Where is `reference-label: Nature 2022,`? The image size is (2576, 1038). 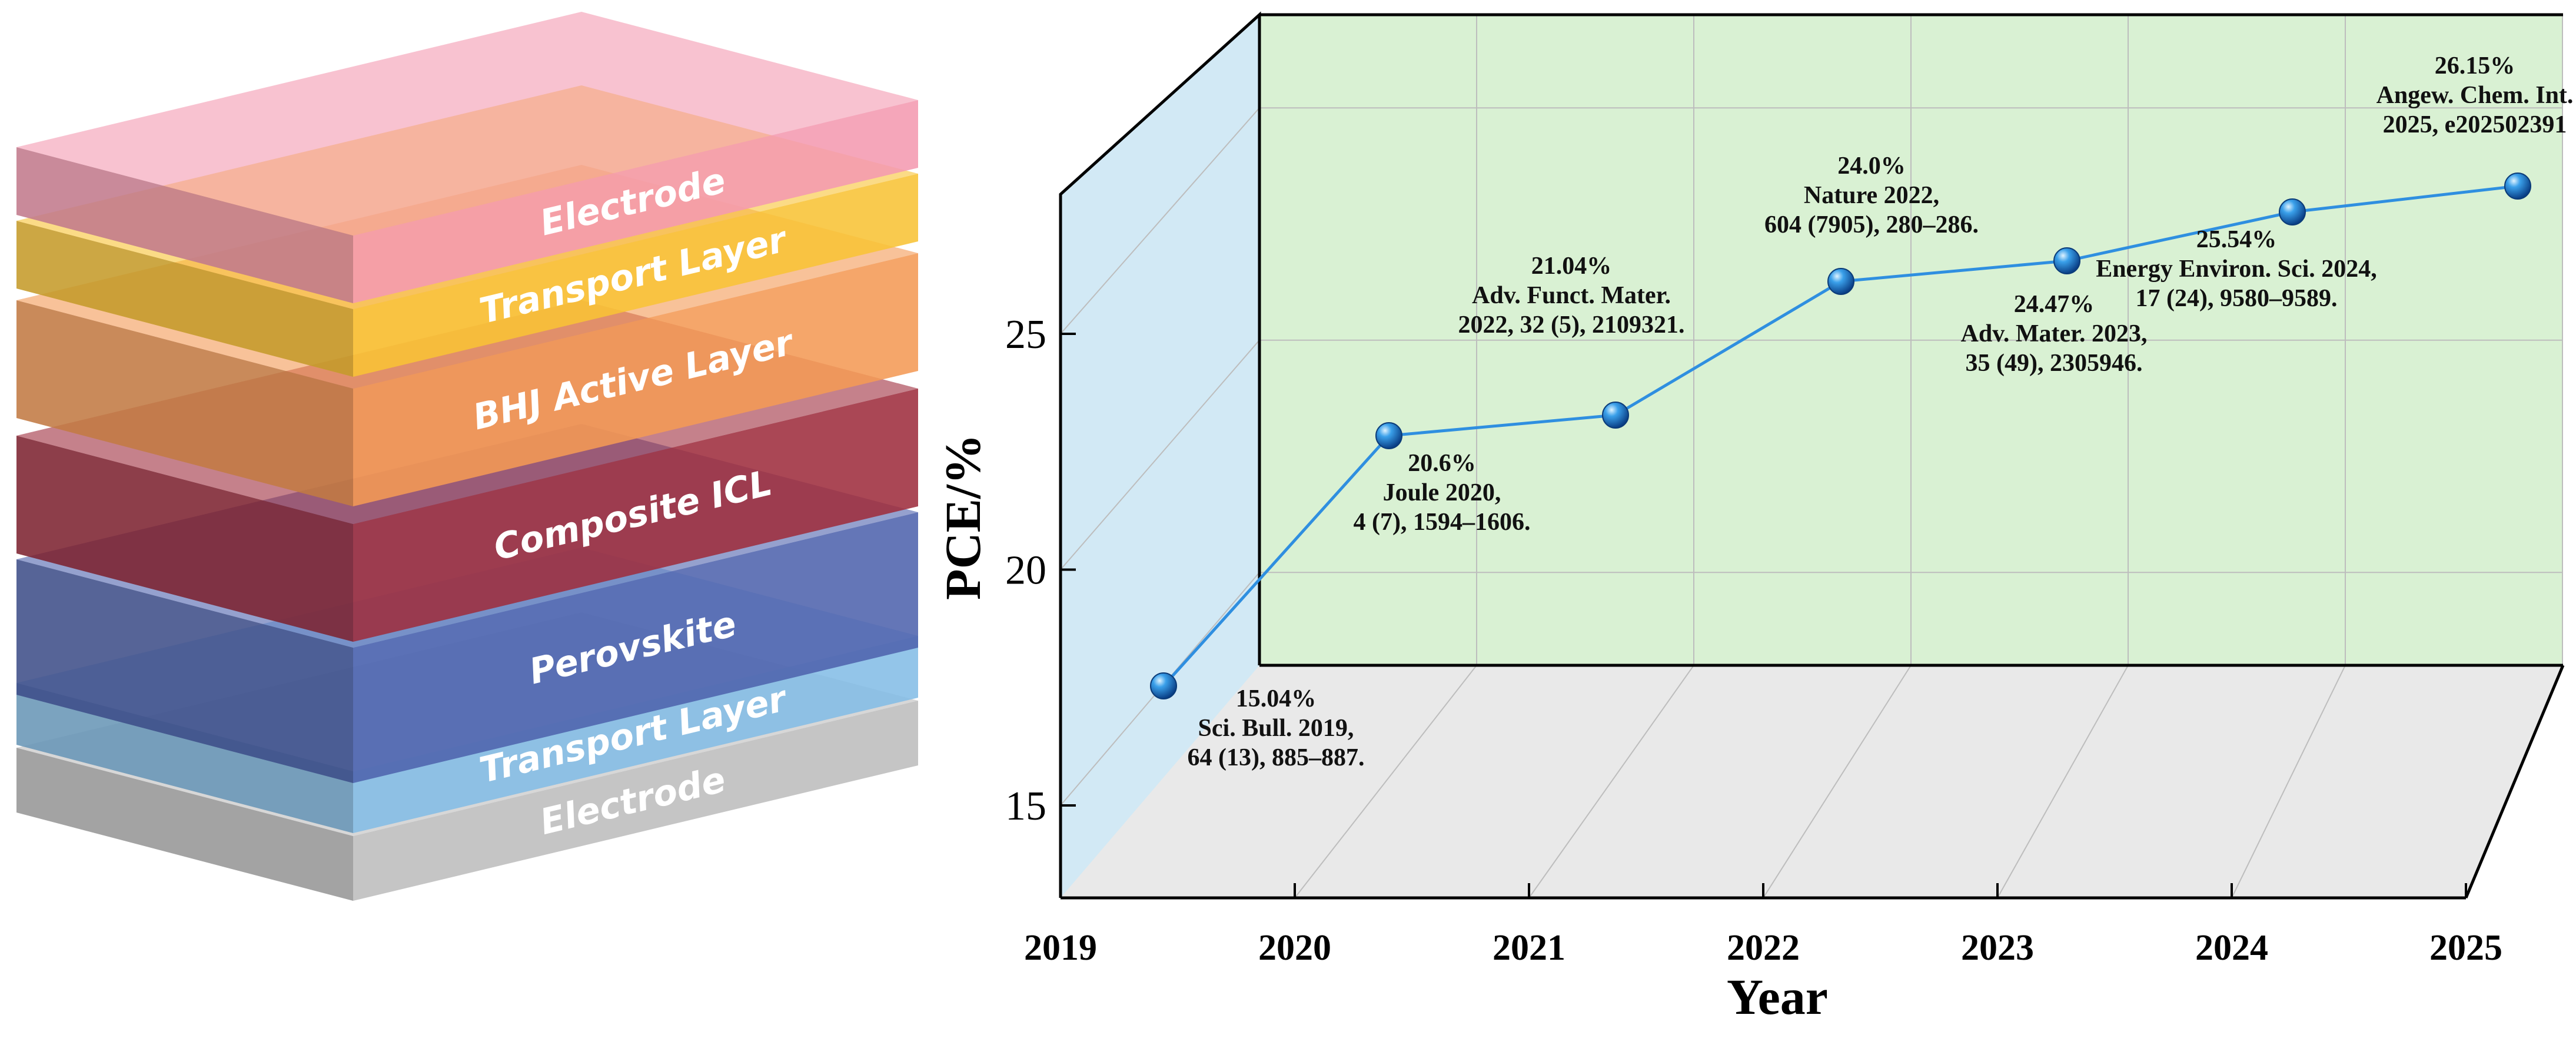 reference-label: Nature 2022, is located at coordinates (1871, 195).